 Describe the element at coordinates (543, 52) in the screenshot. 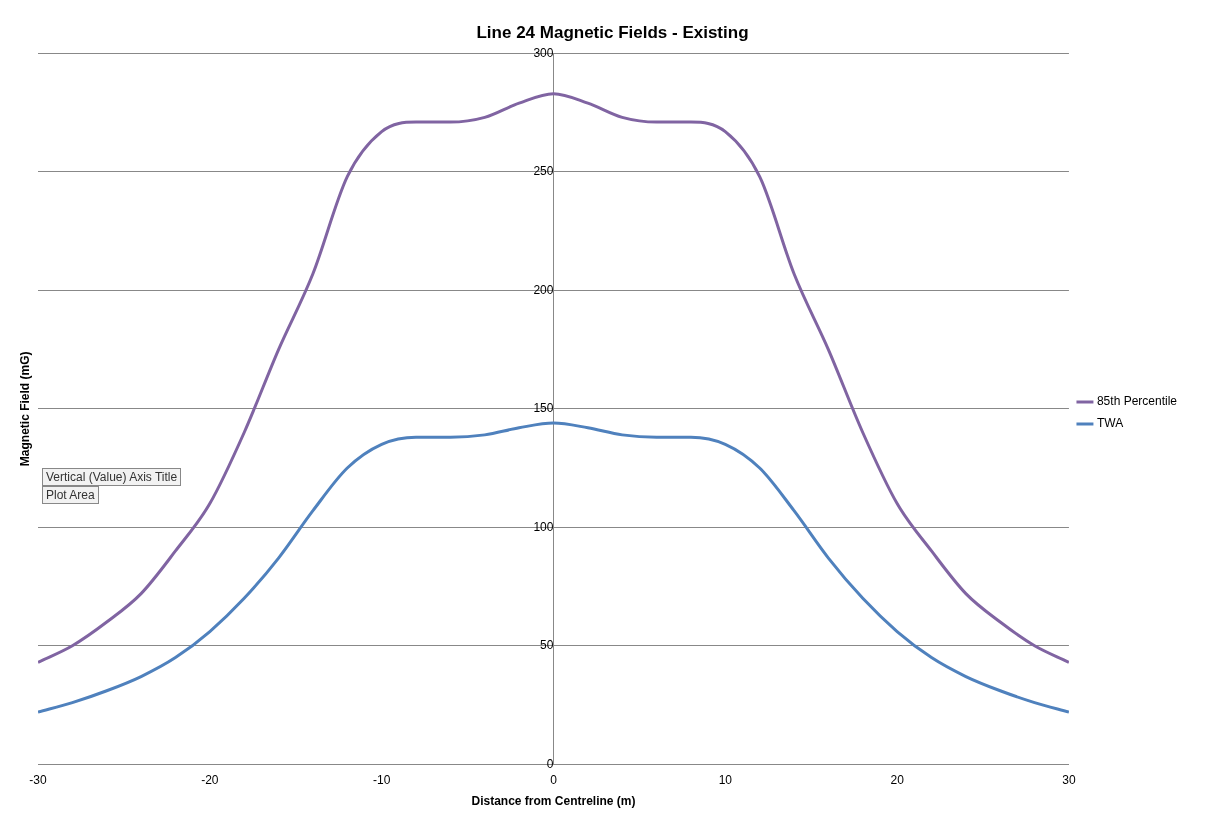

I see `y-tick-label: 300` at that location.